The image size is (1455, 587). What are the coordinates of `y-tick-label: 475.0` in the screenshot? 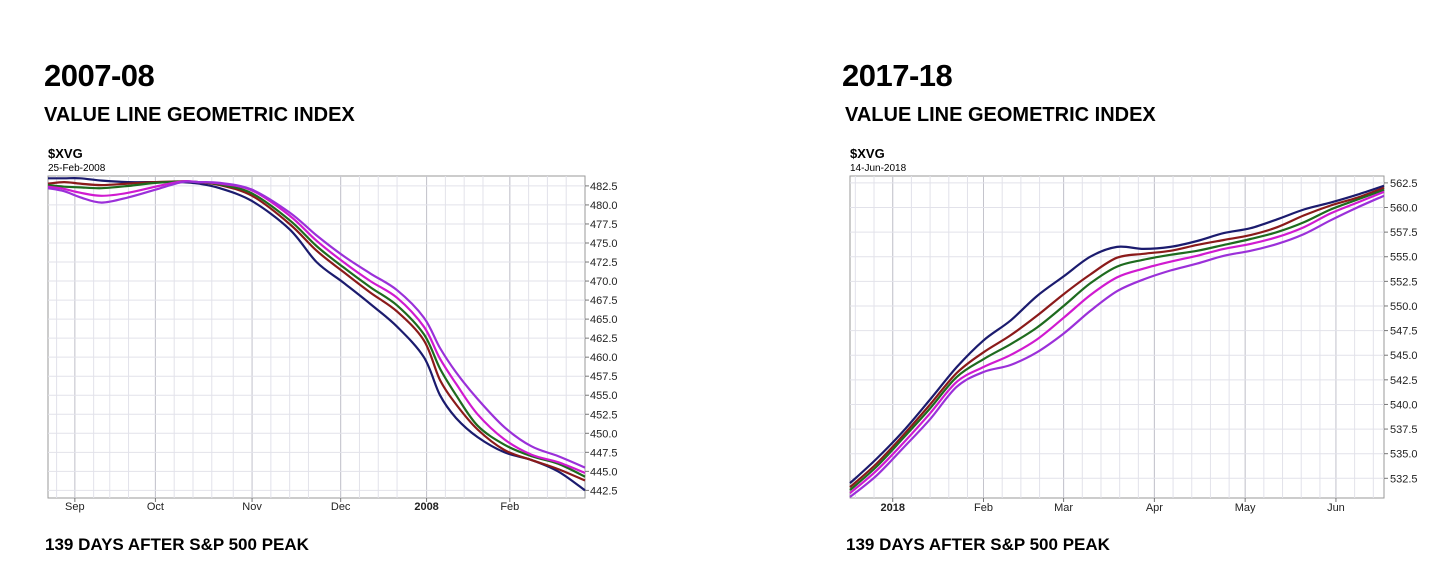 It's located at (604, 244).